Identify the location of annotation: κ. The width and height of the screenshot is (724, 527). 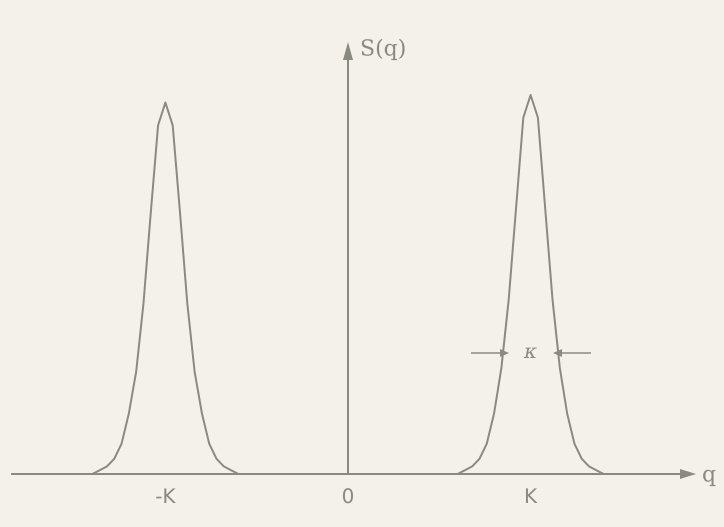
(530, 350).